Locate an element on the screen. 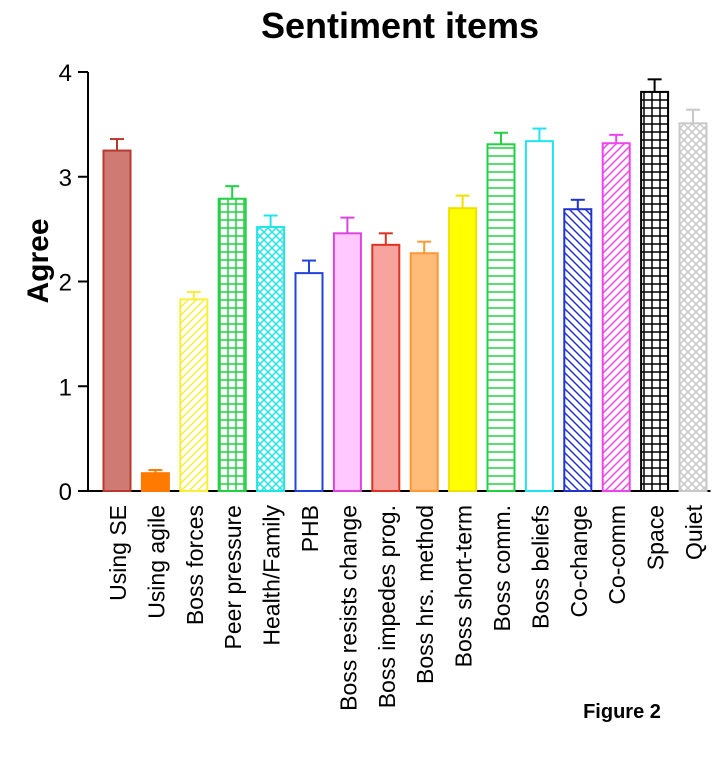 Image resolution: width=715 pixels, height=757 pixels. y-axis-label: Agree is located at coordinates (38, 260).